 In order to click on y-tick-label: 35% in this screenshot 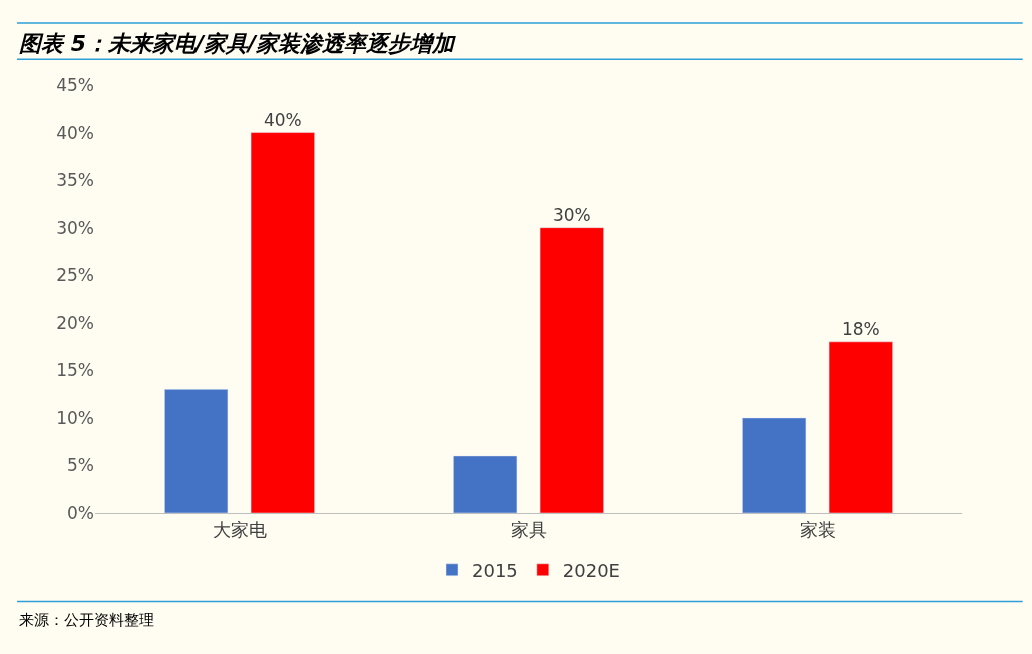, I will do `click(75, 180)`.